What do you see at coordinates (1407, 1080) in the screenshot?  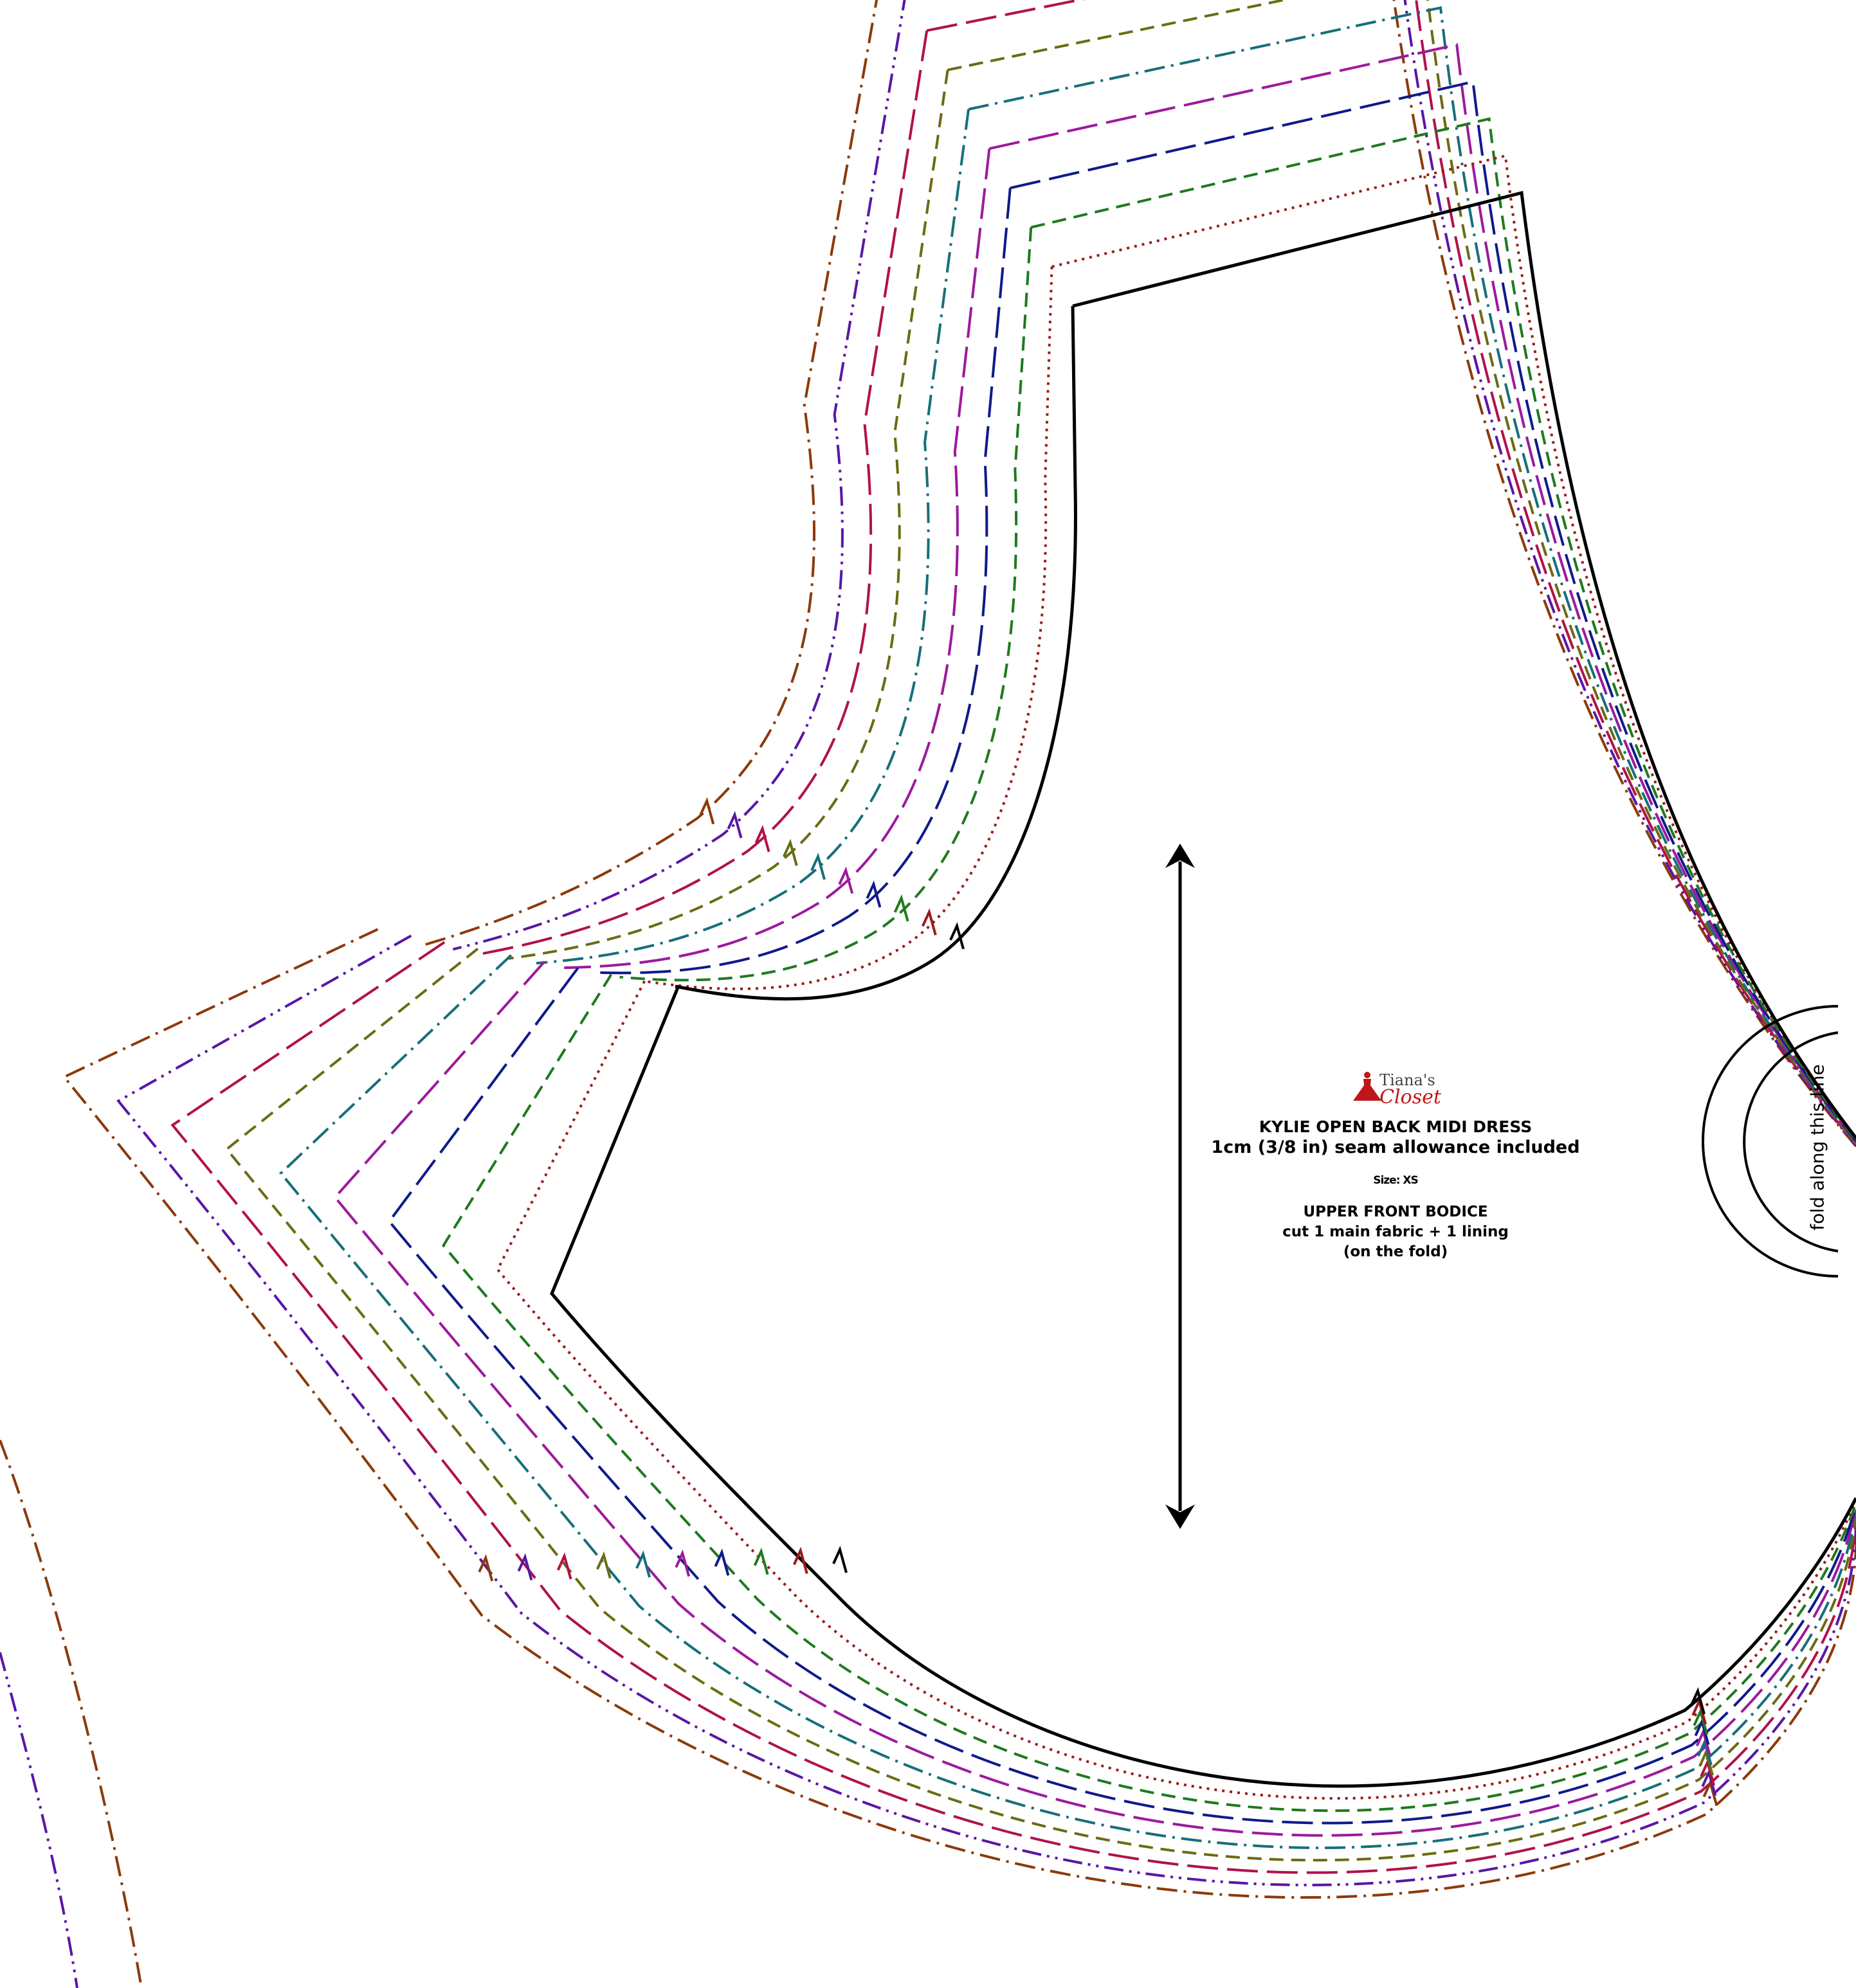 I see `logo-top-text: Tiana's` at bounding box center [1407, 1080].